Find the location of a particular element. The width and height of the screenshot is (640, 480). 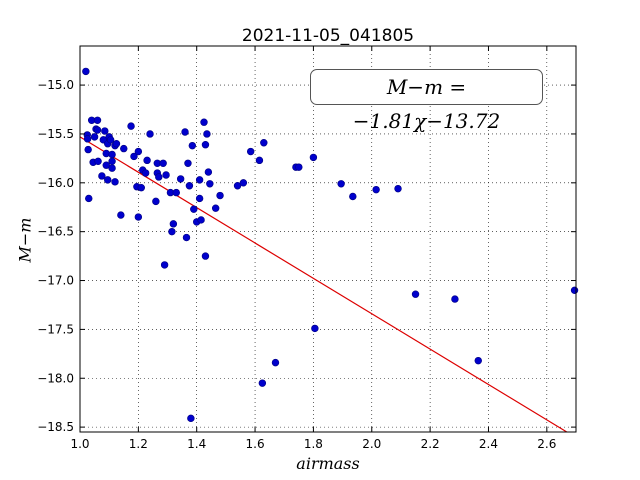

x-tick-label: 2.0 is located at coordinates (371, 444).